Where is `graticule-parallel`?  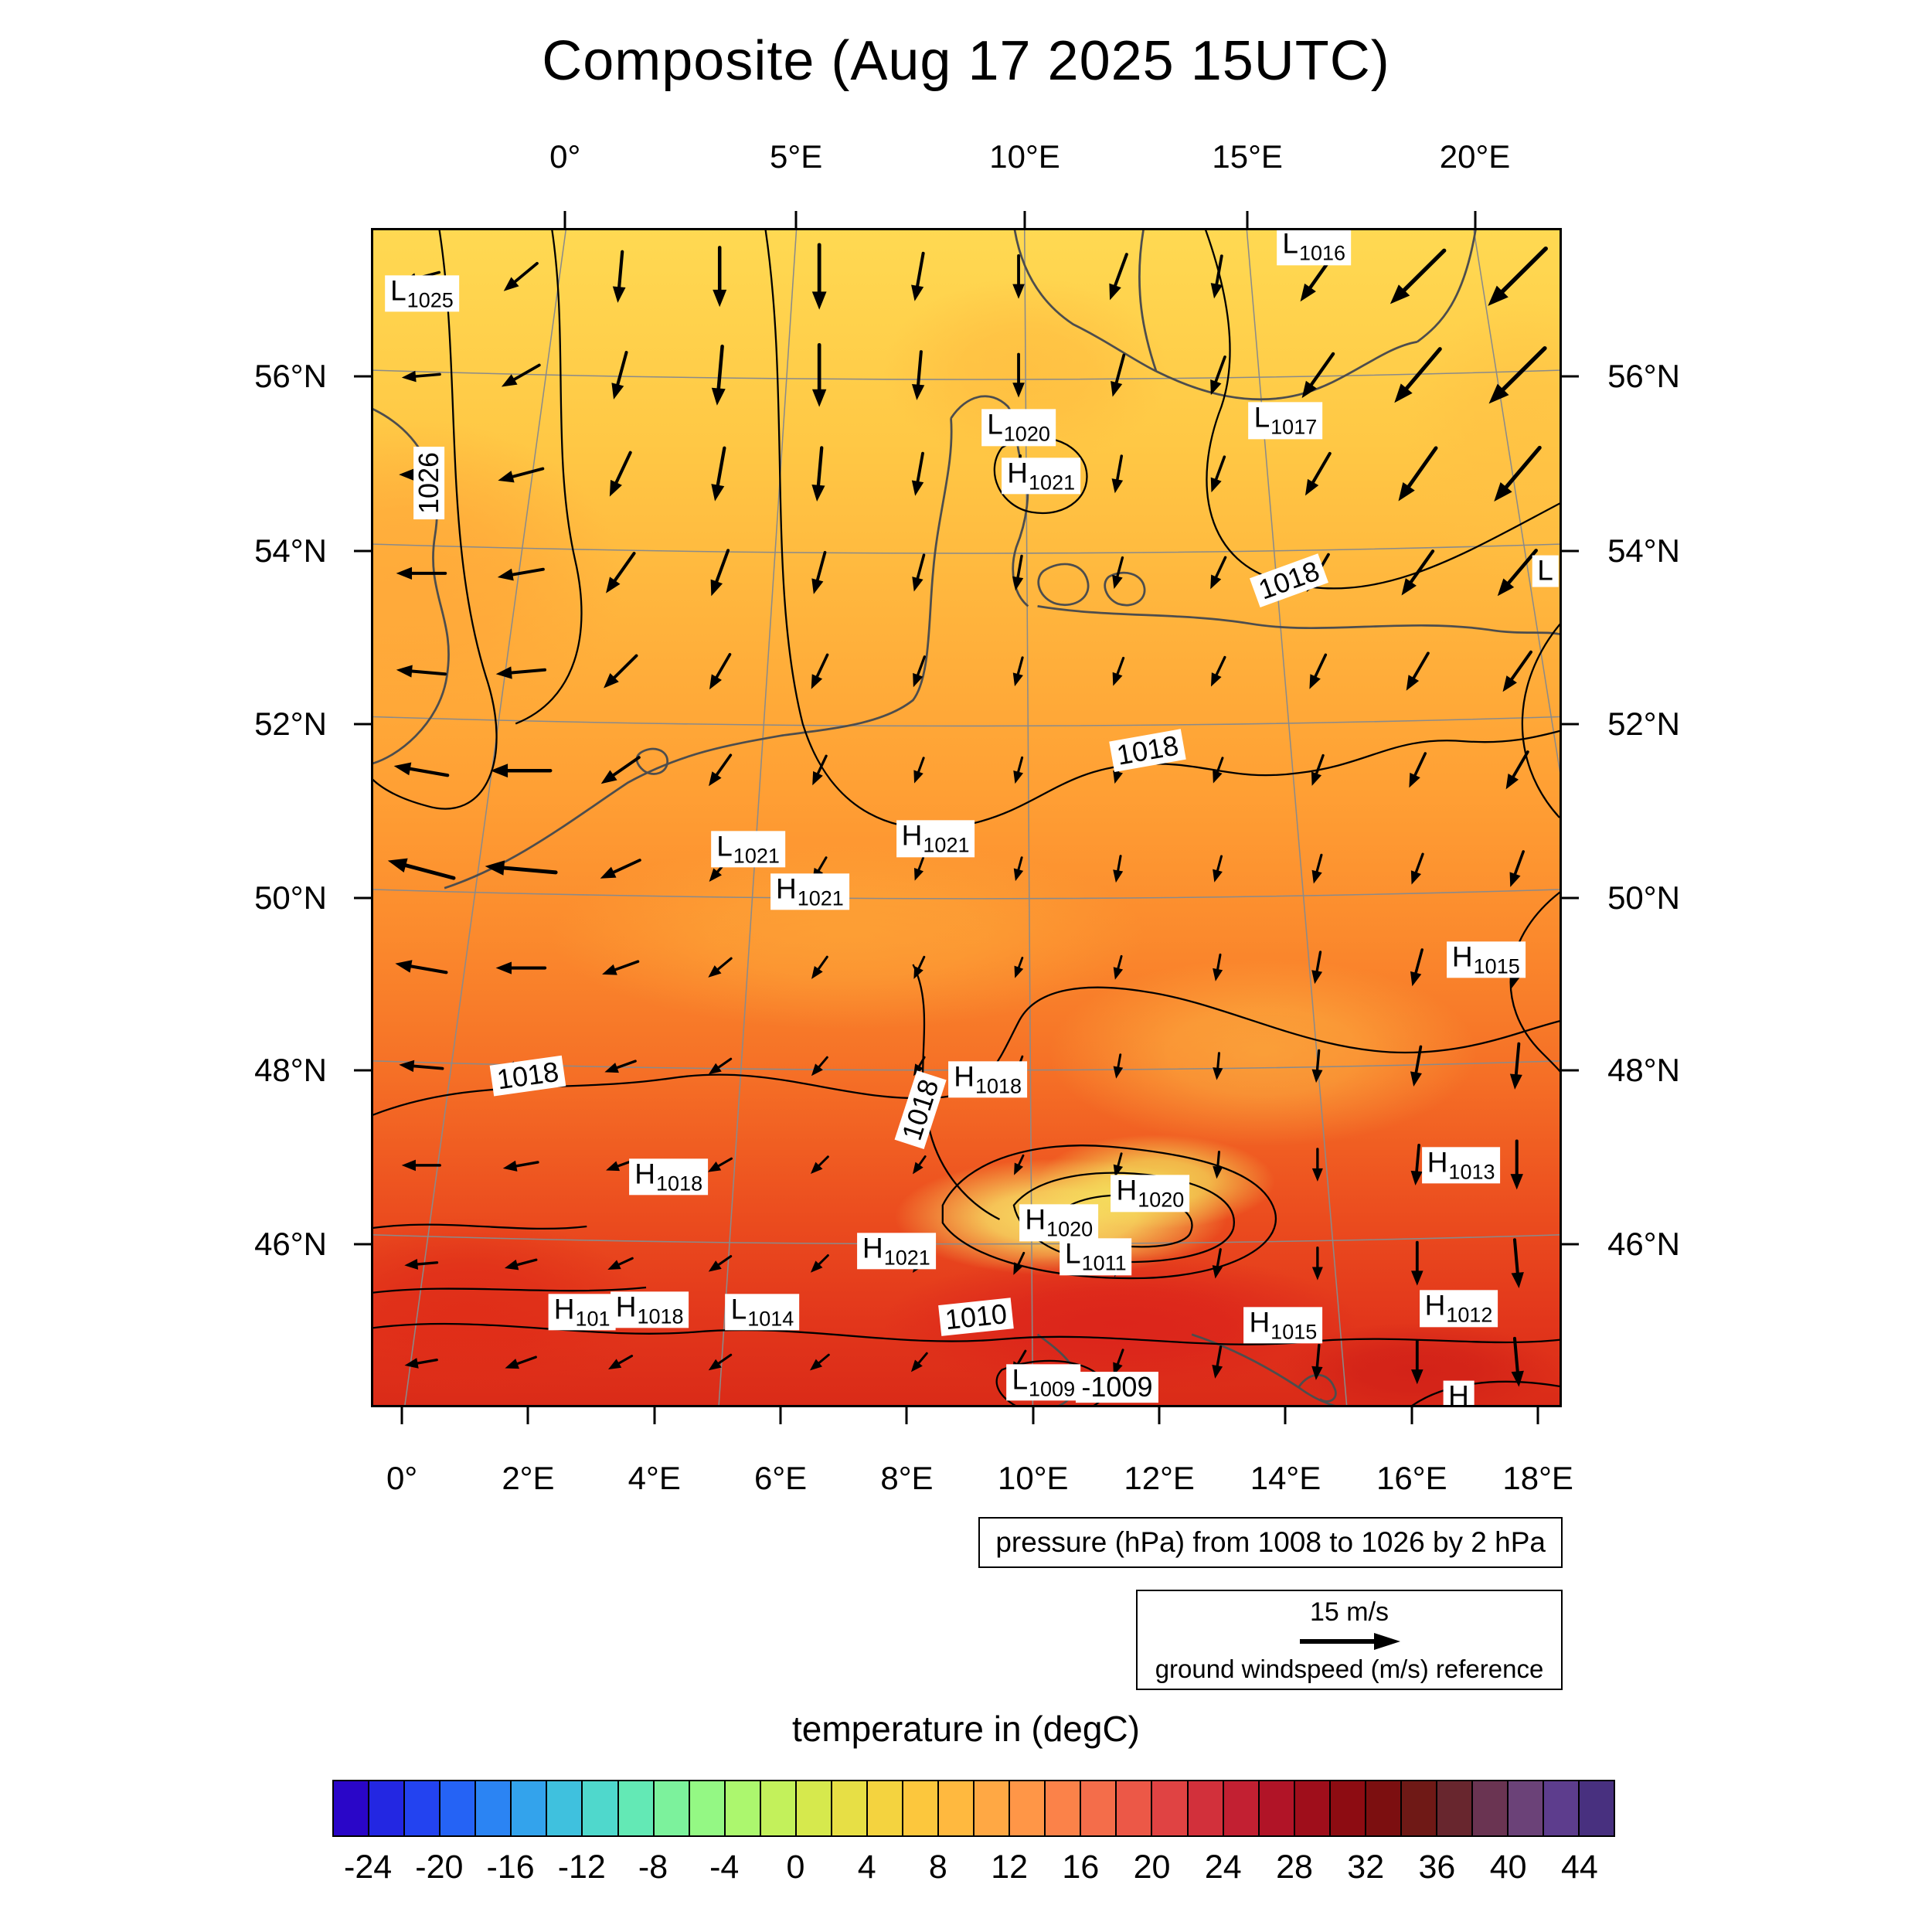 graticule-parallel is located at coordinates (967, 894).